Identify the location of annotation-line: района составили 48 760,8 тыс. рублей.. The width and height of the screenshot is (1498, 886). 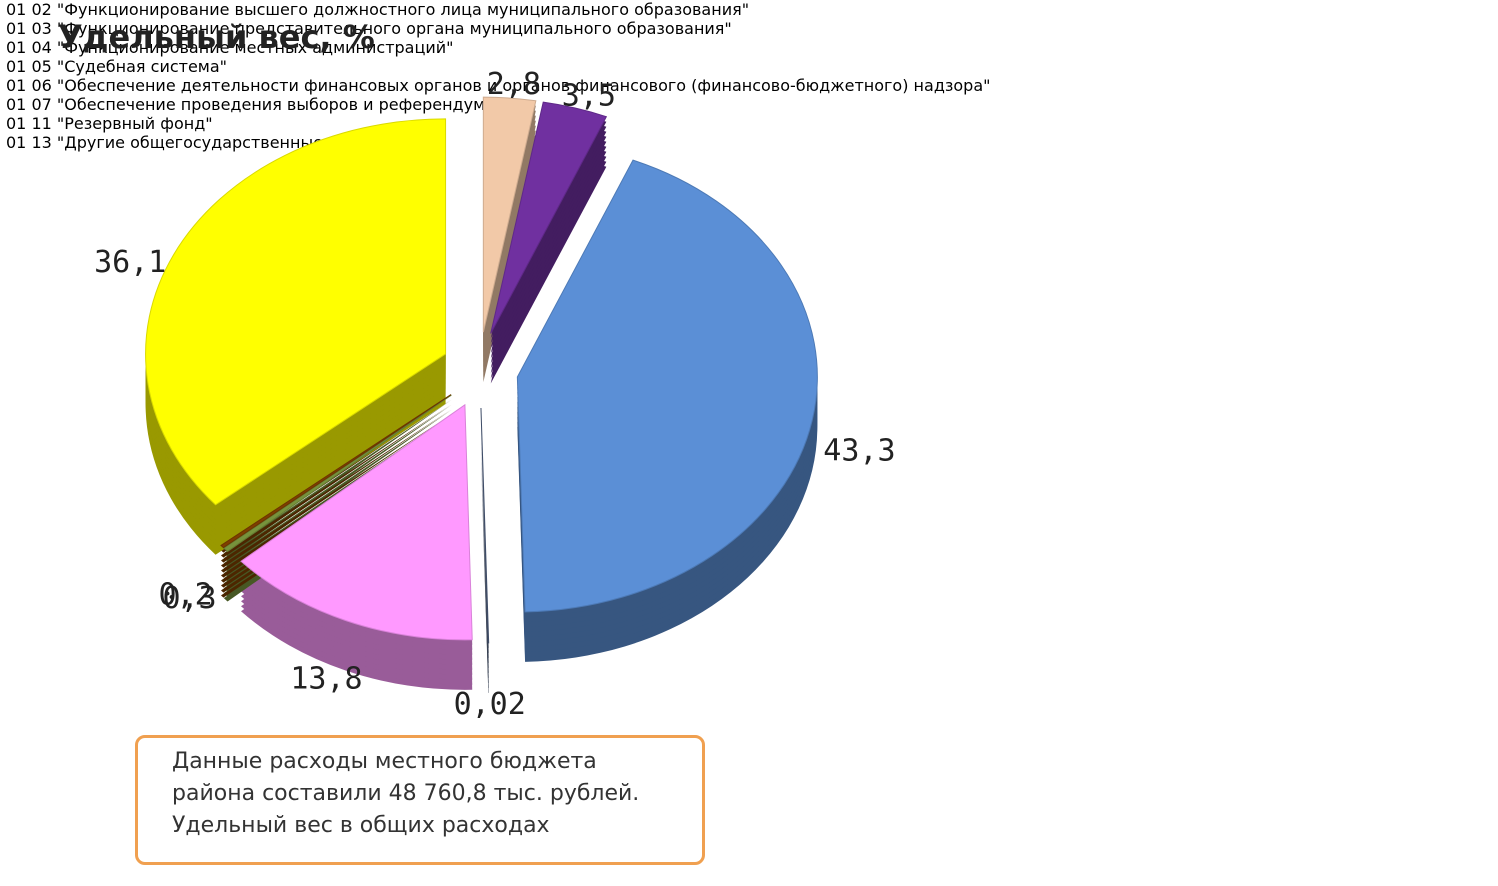
(406, 793).